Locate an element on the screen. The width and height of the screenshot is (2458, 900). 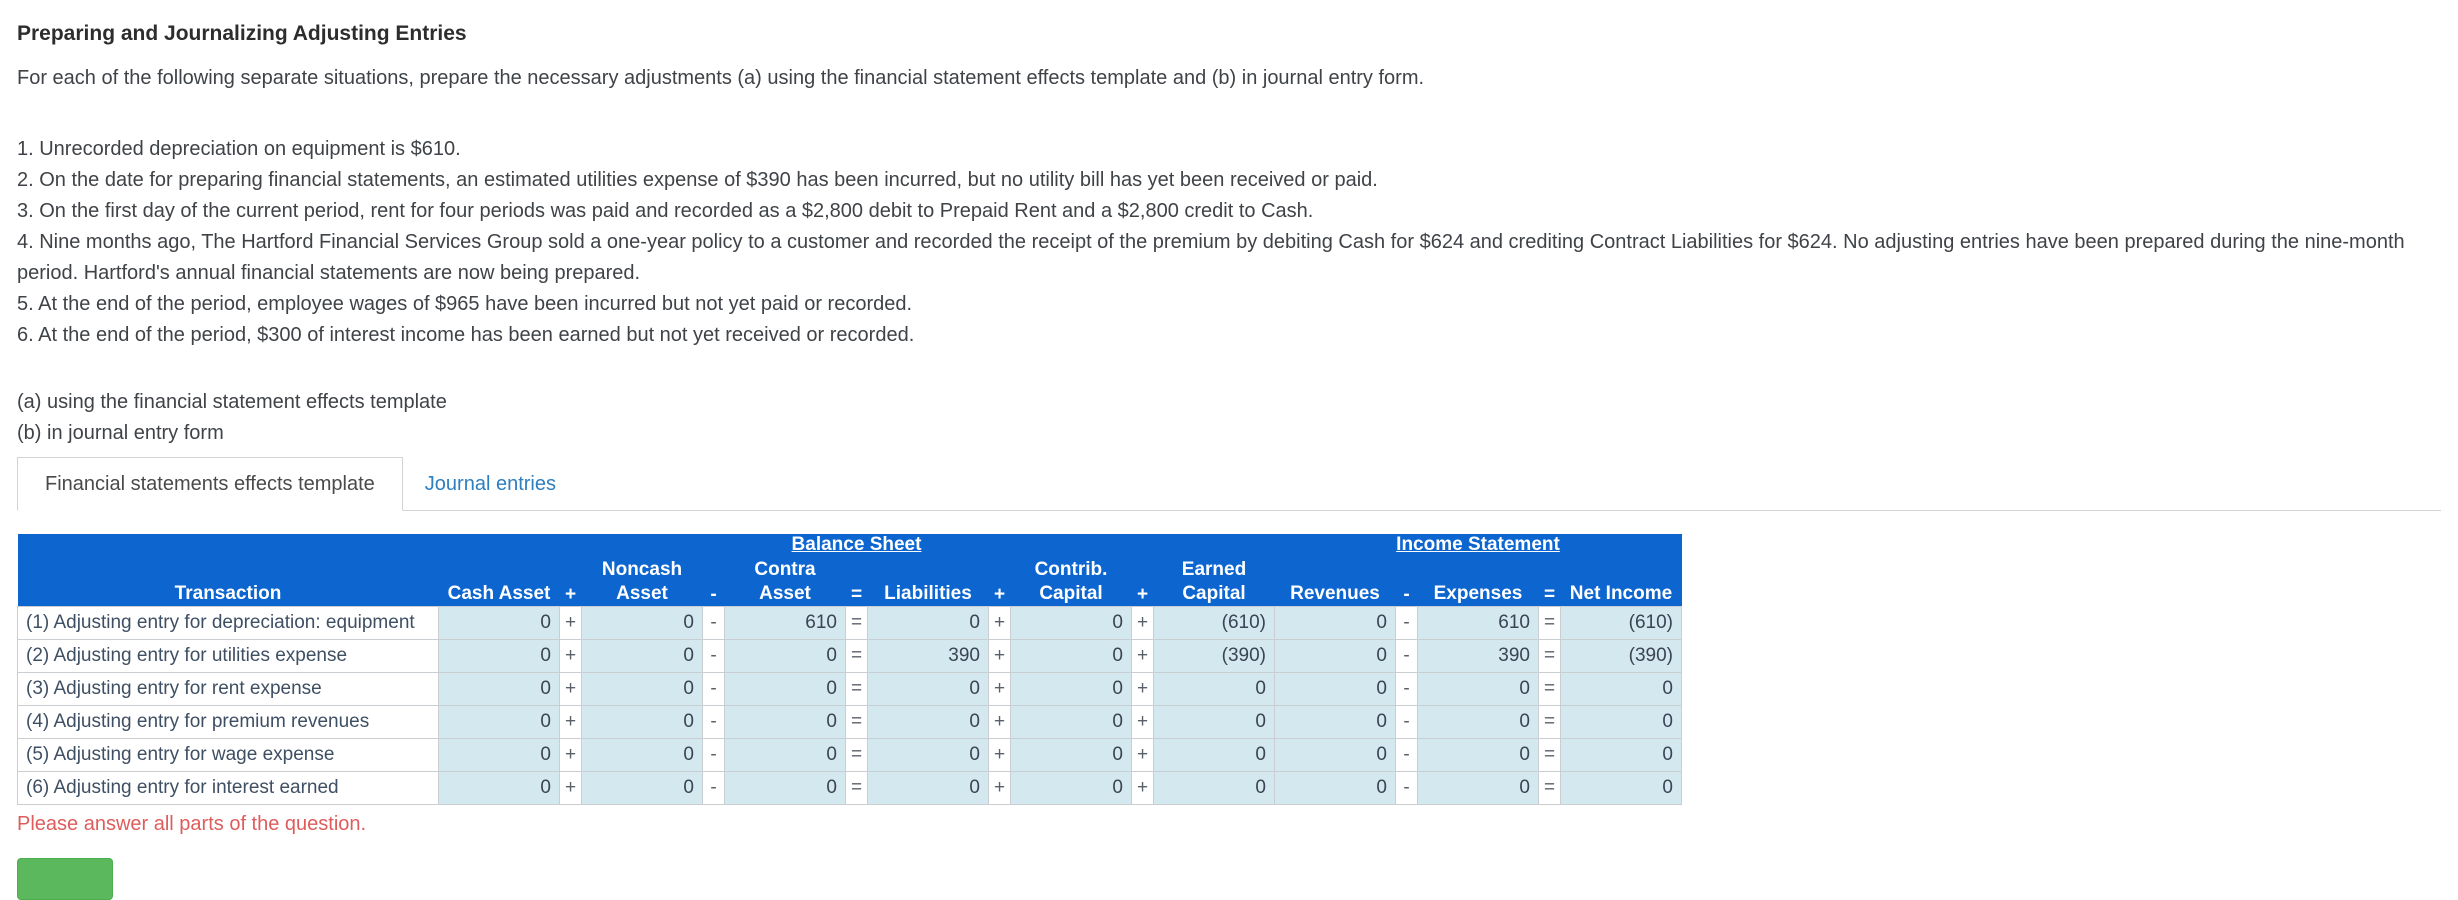
col-header-revenues: Revenues is located at coordinates (1335, 581).